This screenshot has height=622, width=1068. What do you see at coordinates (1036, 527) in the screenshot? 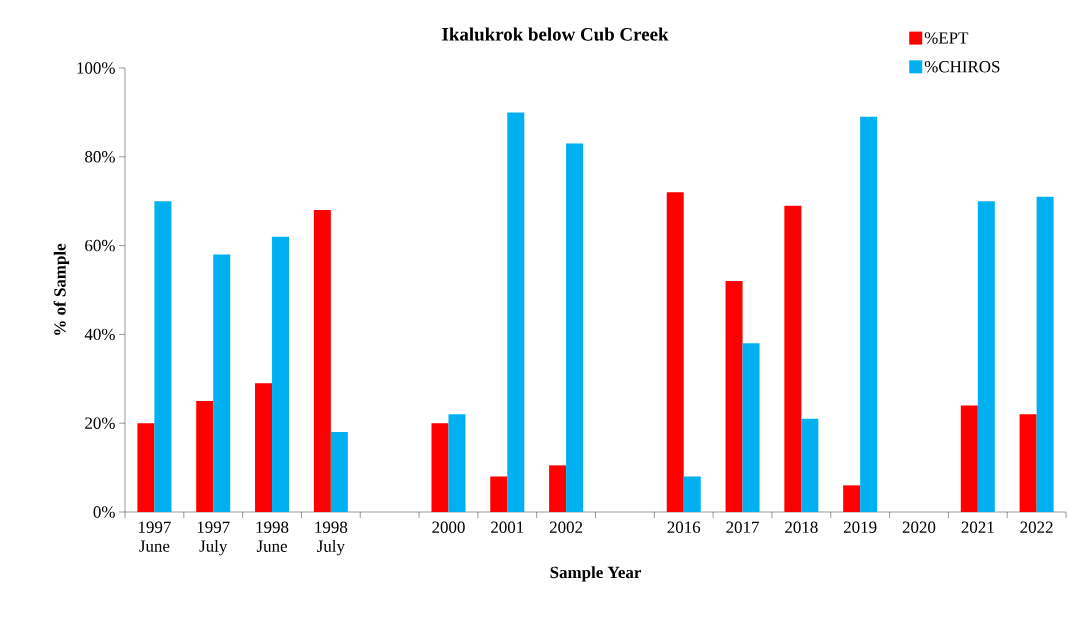
I see `x-tick-label: 2022` at bounding box center [1036, 527].